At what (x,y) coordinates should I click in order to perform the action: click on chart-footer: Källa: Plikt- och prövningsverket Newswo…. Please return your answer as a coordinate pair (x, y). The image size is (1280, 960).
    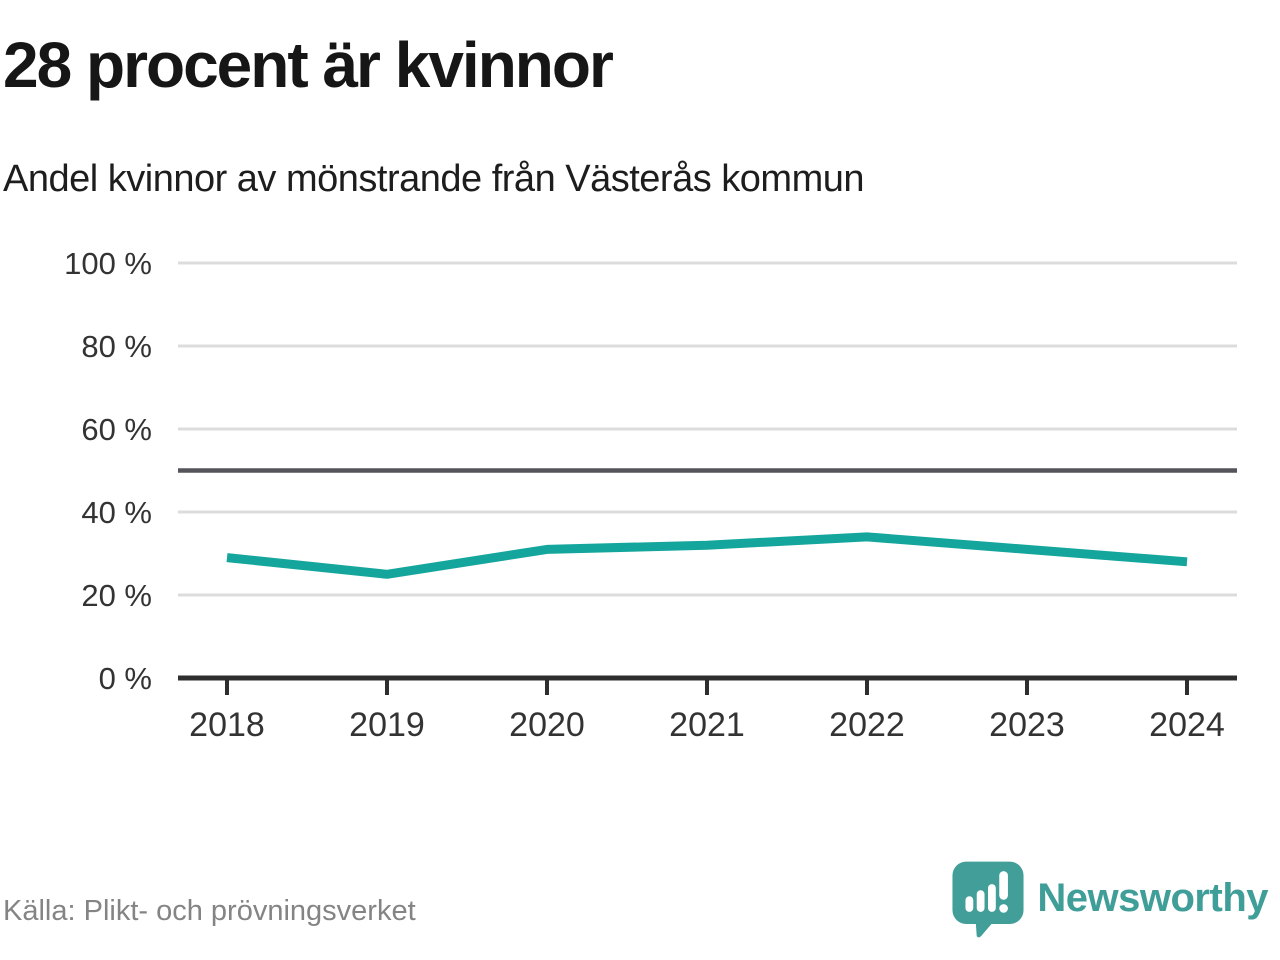
    Looking at the image, I should click on (640, 900).